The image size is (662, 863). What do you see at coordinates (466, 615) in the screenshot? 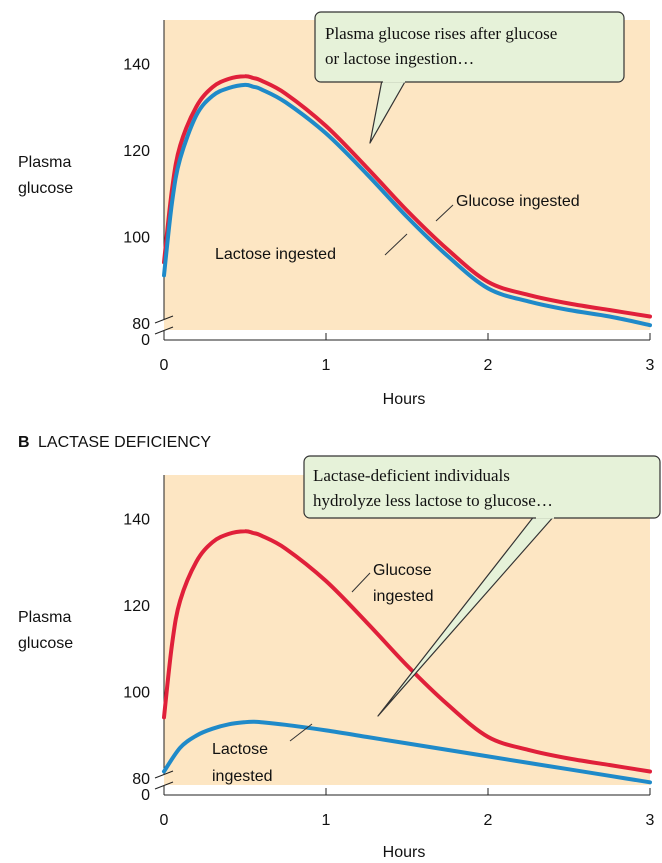
I see `panel-b-callout-pointer` at bounding box center [466, 615].